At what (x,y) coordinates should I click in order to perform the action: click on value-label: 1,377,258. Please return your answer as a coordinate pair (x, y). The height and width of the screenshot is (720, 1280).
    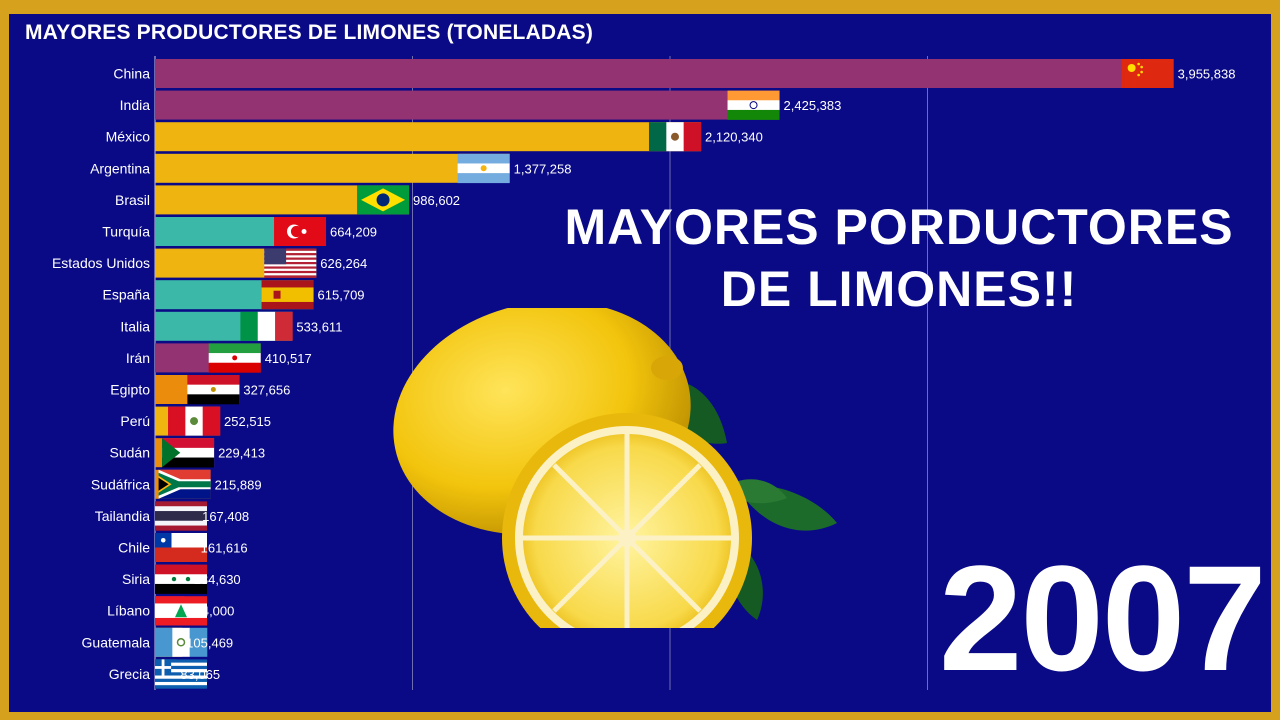
    Looking at the image, I should click on (543, 168).